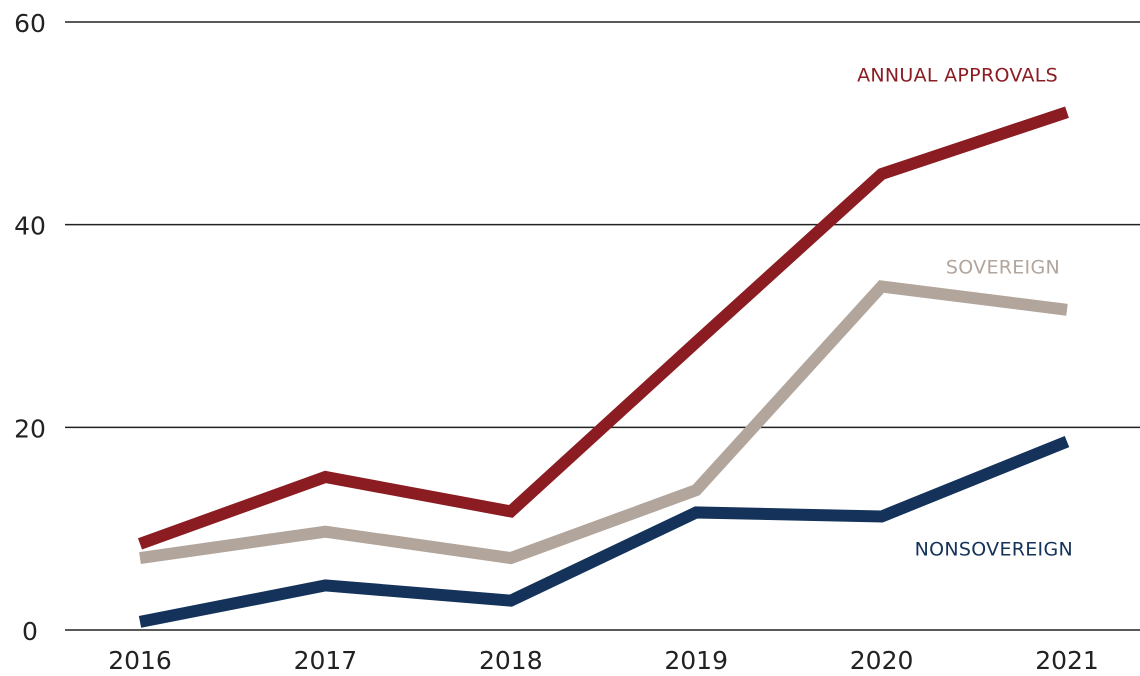 This screenshot has height=676, width=1140. Describe the element at coordinates (1003, 268) in the screenshot. I see `series-label: SOVEREIGN` at that location.